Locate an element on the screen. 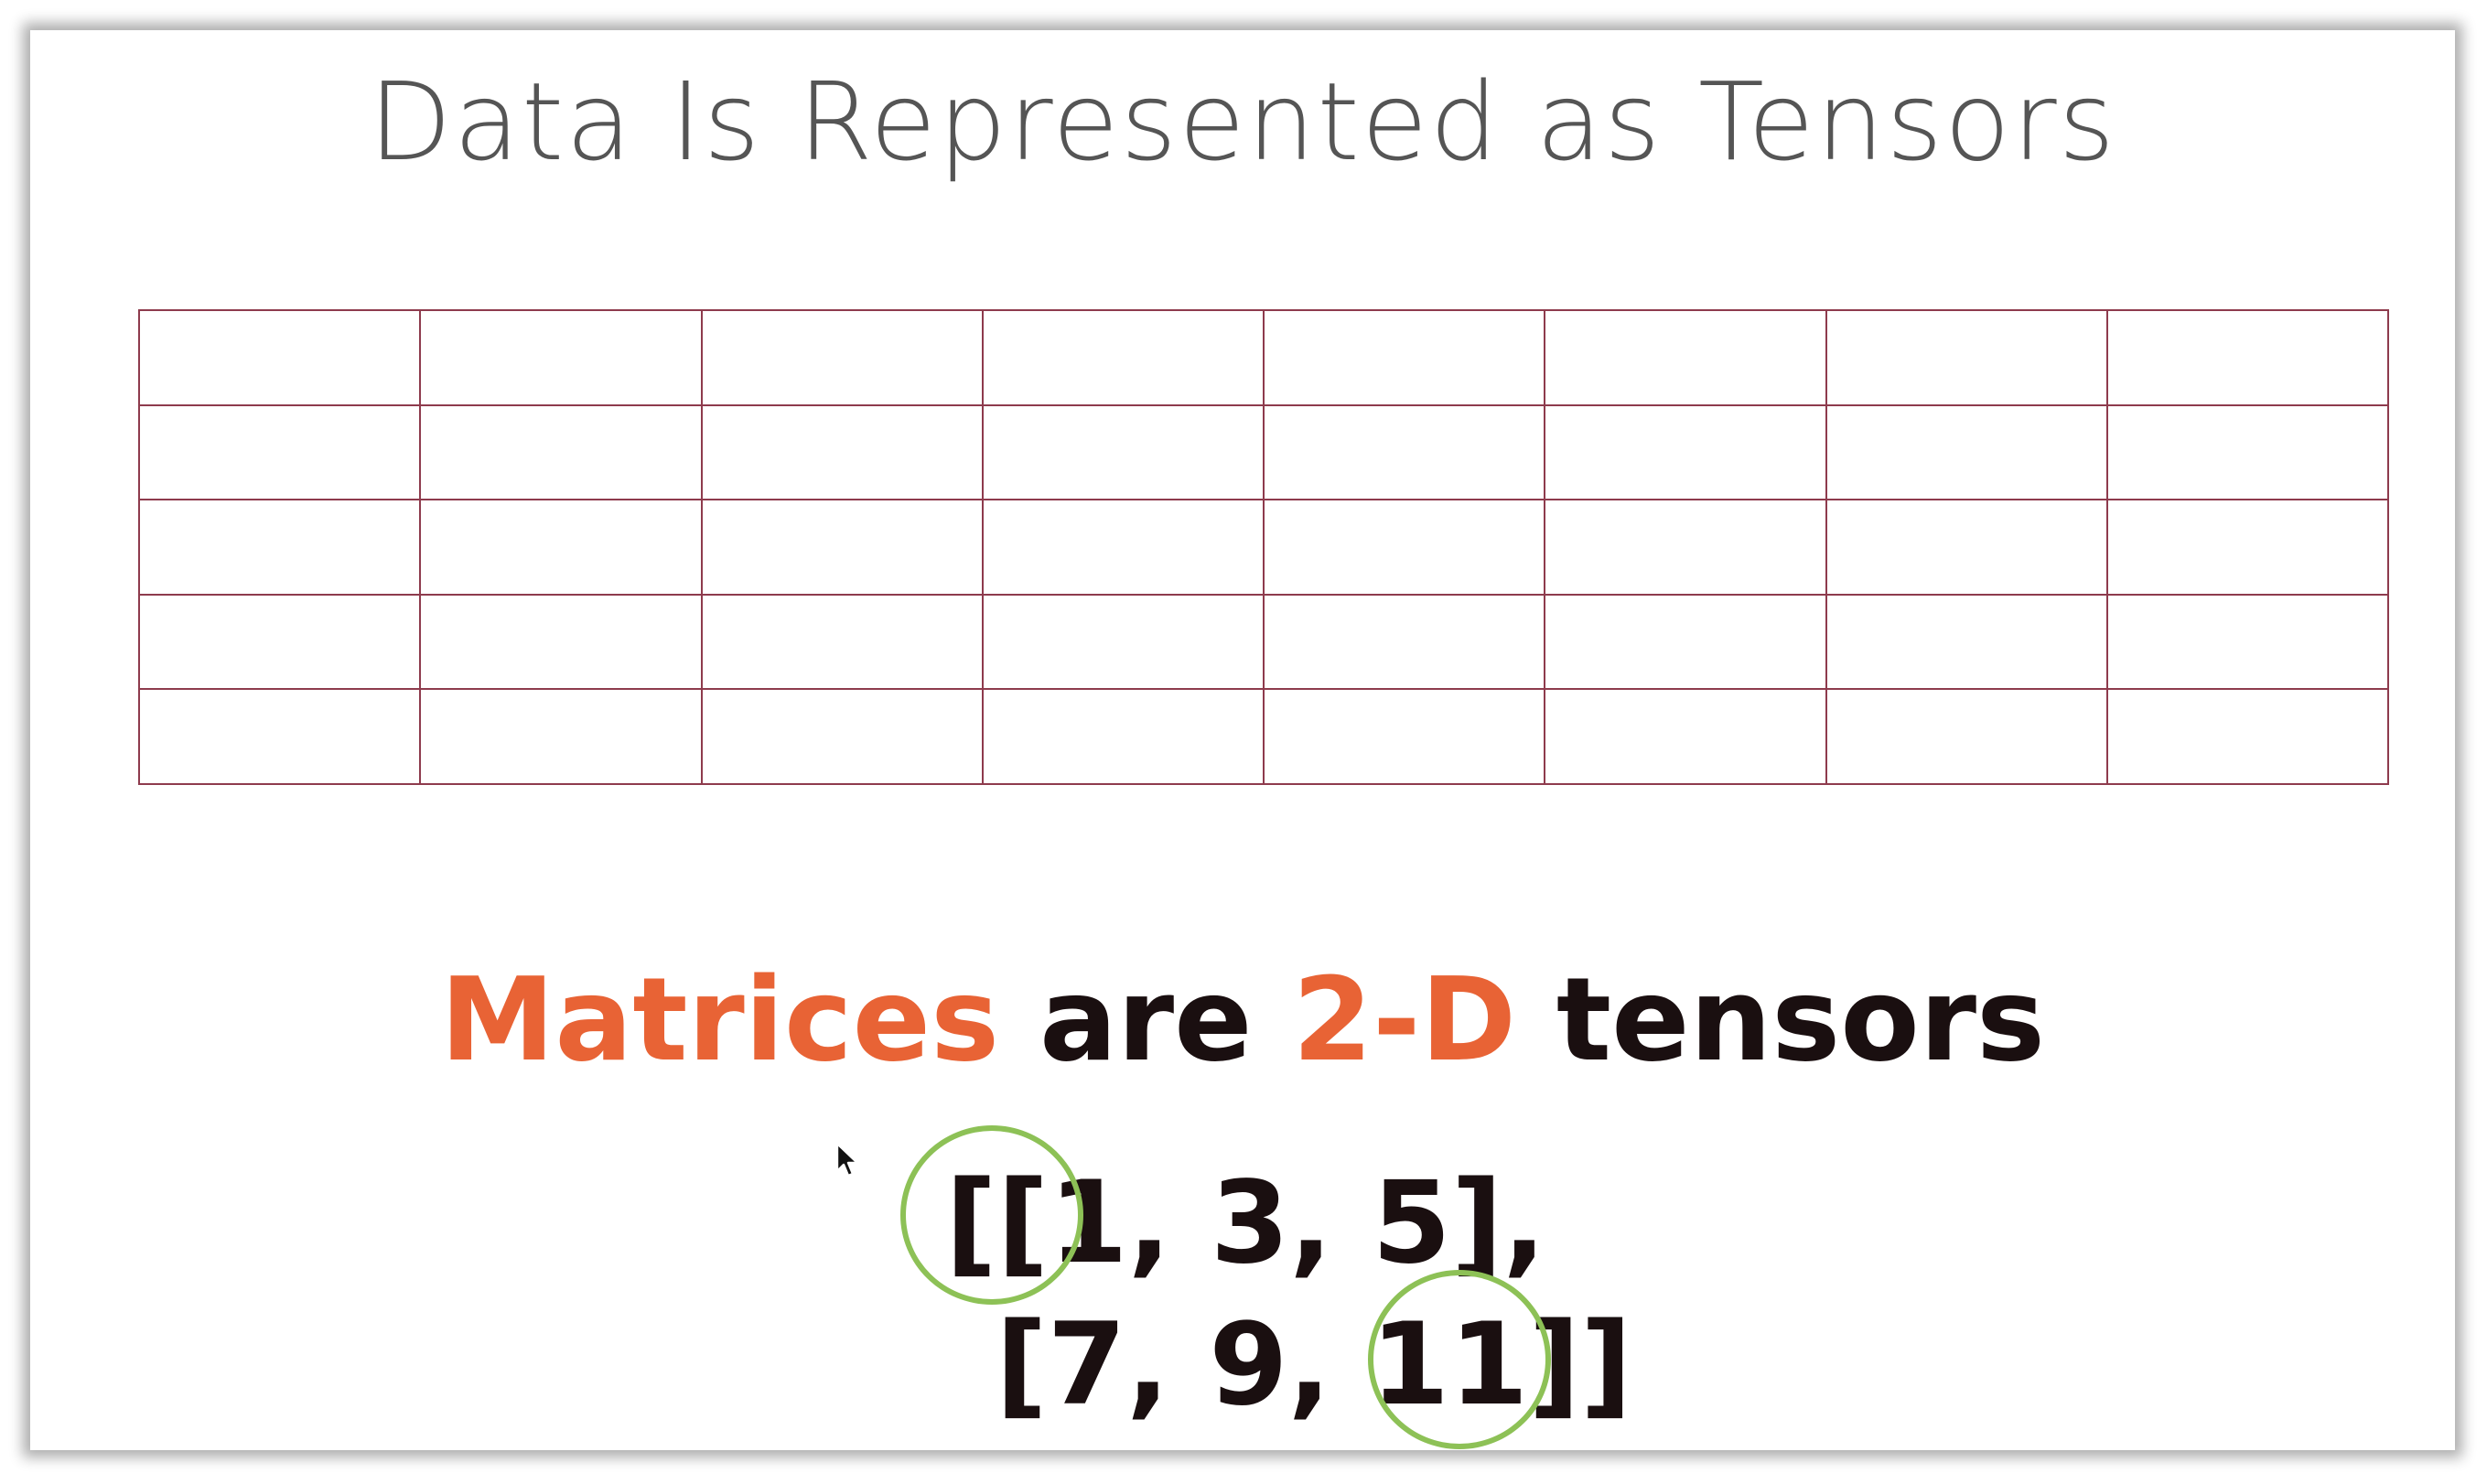  highlight-circle-close-bracket is located at coordinates (1459, 1359).